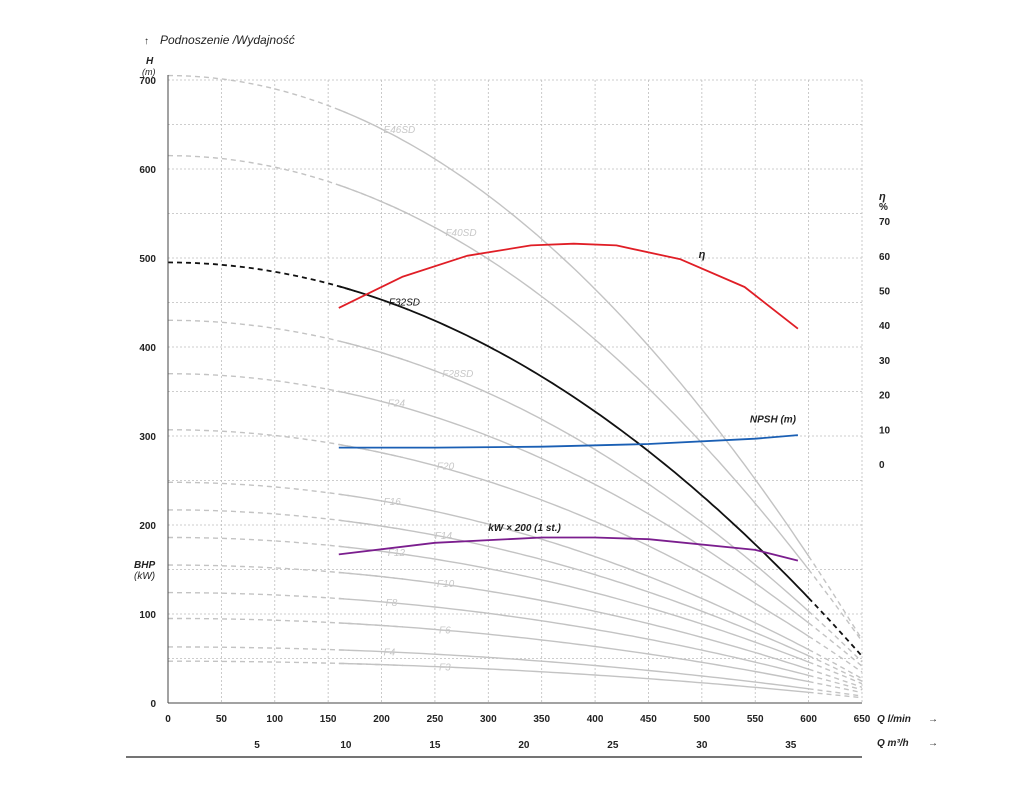 The width and height of the screenshot is (1024, 786). Describe the element at coordinates (541, 719) in the screenshot. I see `x-tick-label: 350` at that location.